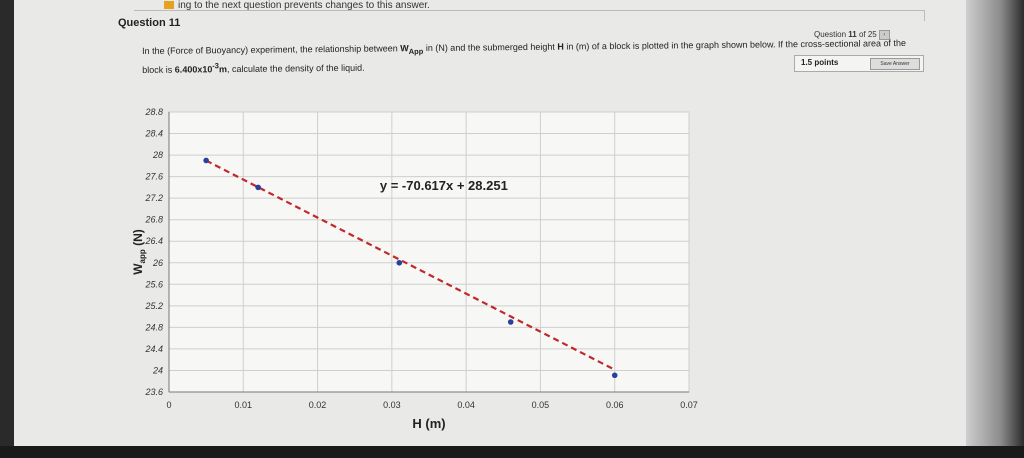  Describe the element at coordinates (157, 370) in the screenshot. I see `y-tick-label: 24` at that location.